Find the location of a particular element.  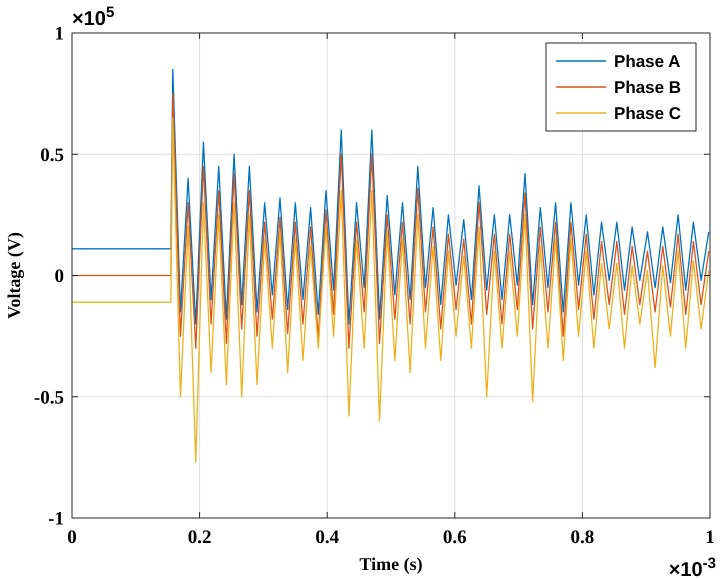

y-tick-label: -0.5 is located at coordinates (49, 397).